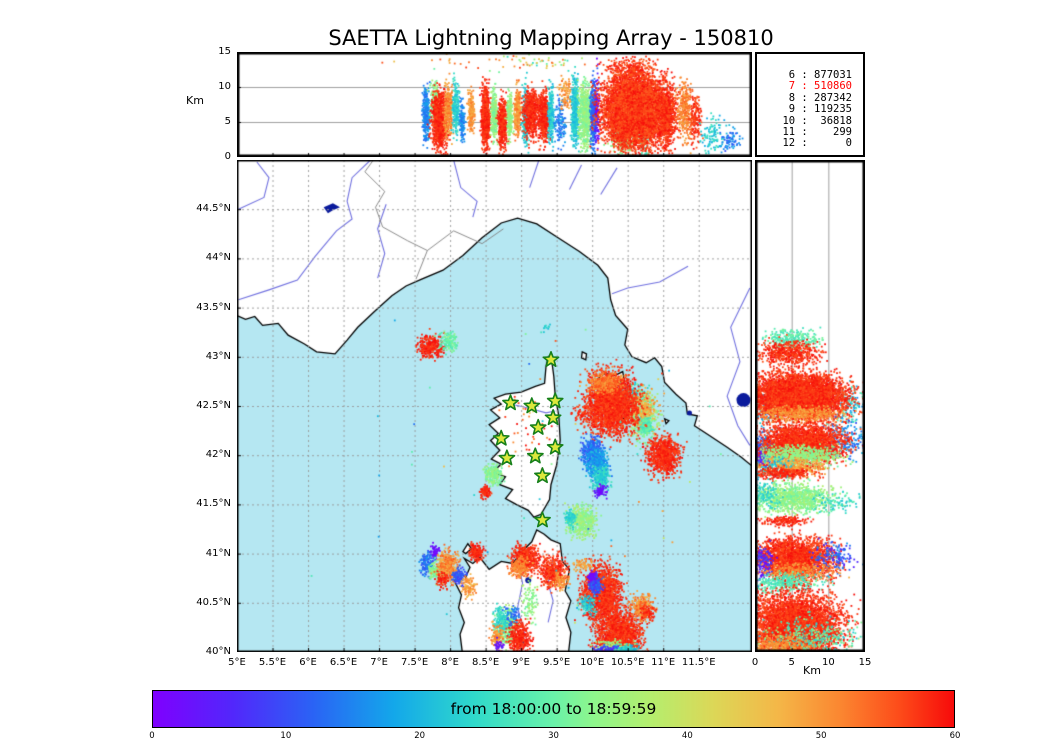 The image size is (1050, 750). I want to click on altitude-latitude-panel, so click(810, 406).